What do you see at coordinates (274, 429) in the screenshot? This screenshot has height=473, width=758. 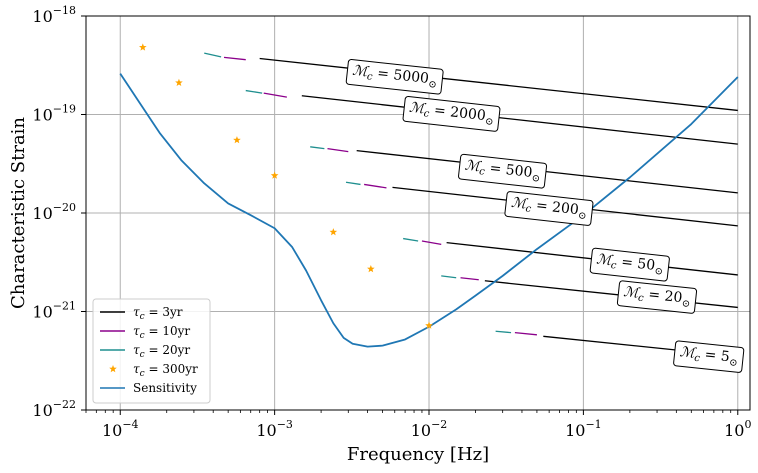 I see `x-tick-label: 10⁻³` at bounding box center [274, 429].